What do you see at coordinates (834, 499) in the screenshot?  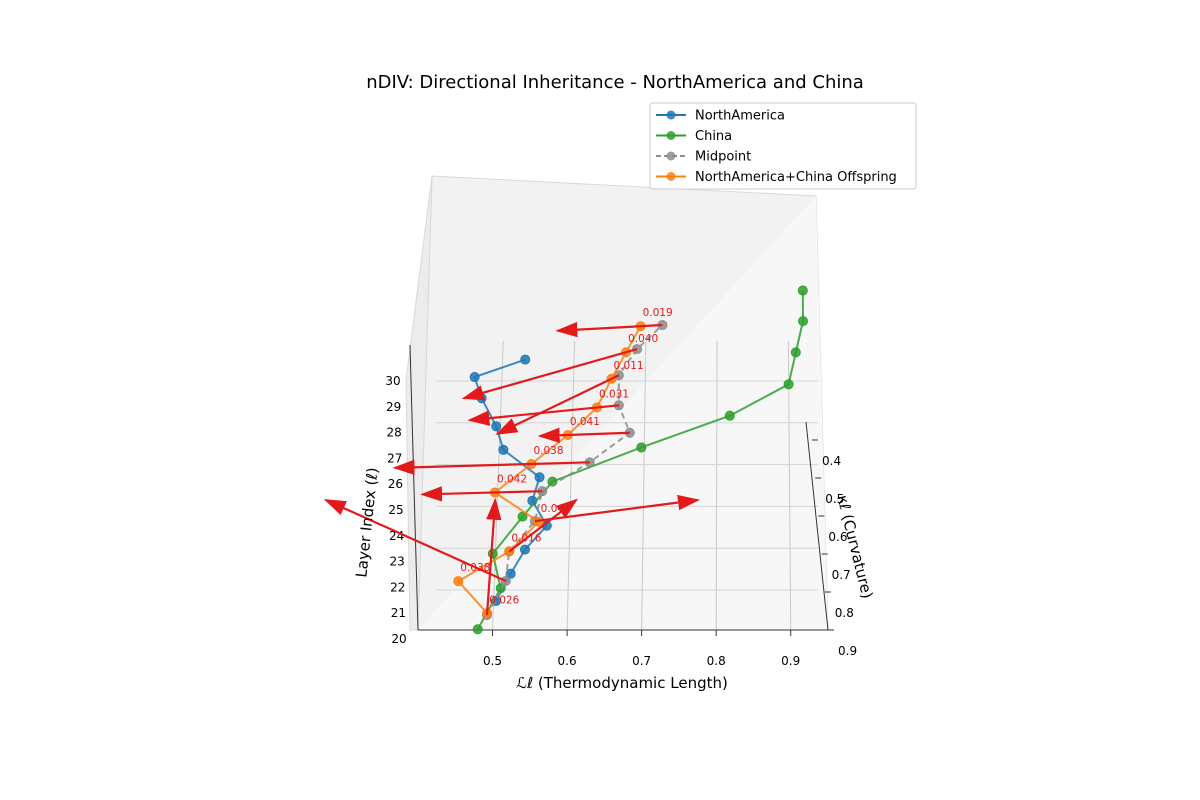 I see `y-tick-label: 0.5` at bounding box center [834, 499].